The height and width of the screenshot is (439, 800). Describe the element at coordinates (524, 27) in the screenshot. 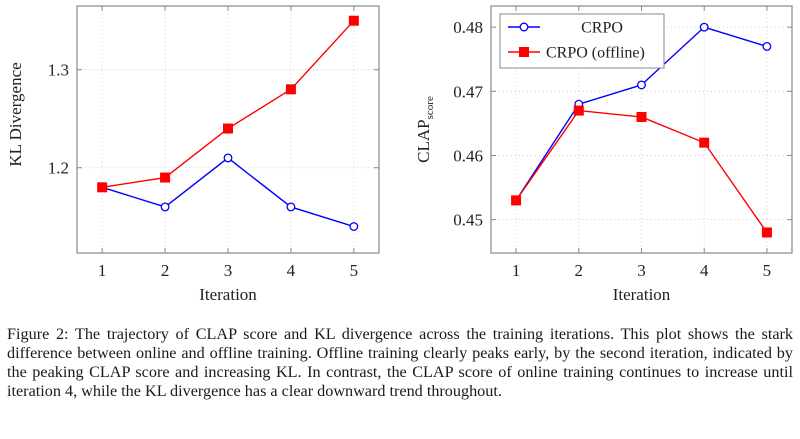

I see `legend-marker-crpo` at that location.